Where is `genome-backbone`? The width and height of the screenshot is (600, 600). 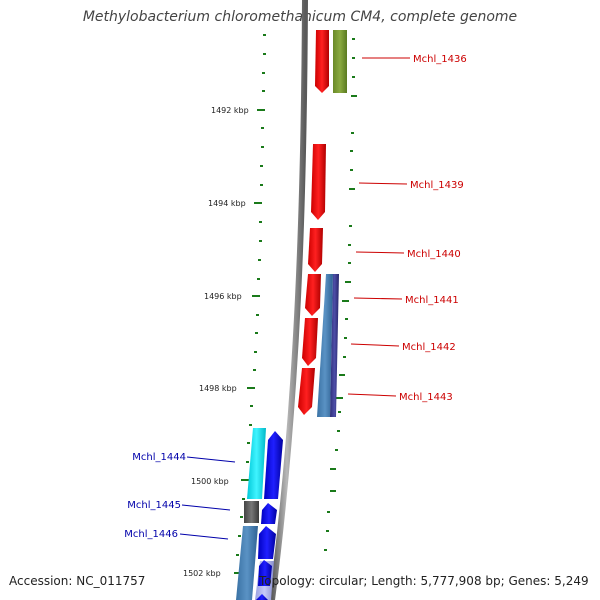 genome-backbone is located at coordinates (288, 300).